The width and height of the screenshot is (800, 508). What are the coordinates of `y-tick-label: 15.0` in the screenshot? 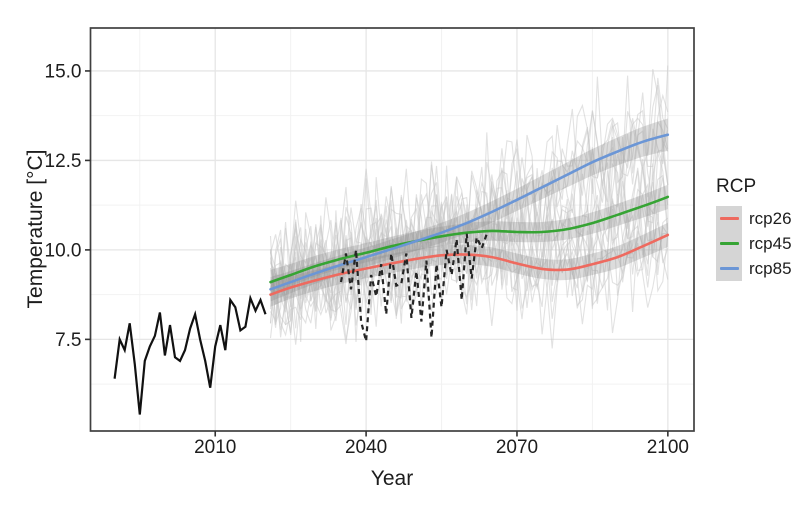 It's located at (63, 71).